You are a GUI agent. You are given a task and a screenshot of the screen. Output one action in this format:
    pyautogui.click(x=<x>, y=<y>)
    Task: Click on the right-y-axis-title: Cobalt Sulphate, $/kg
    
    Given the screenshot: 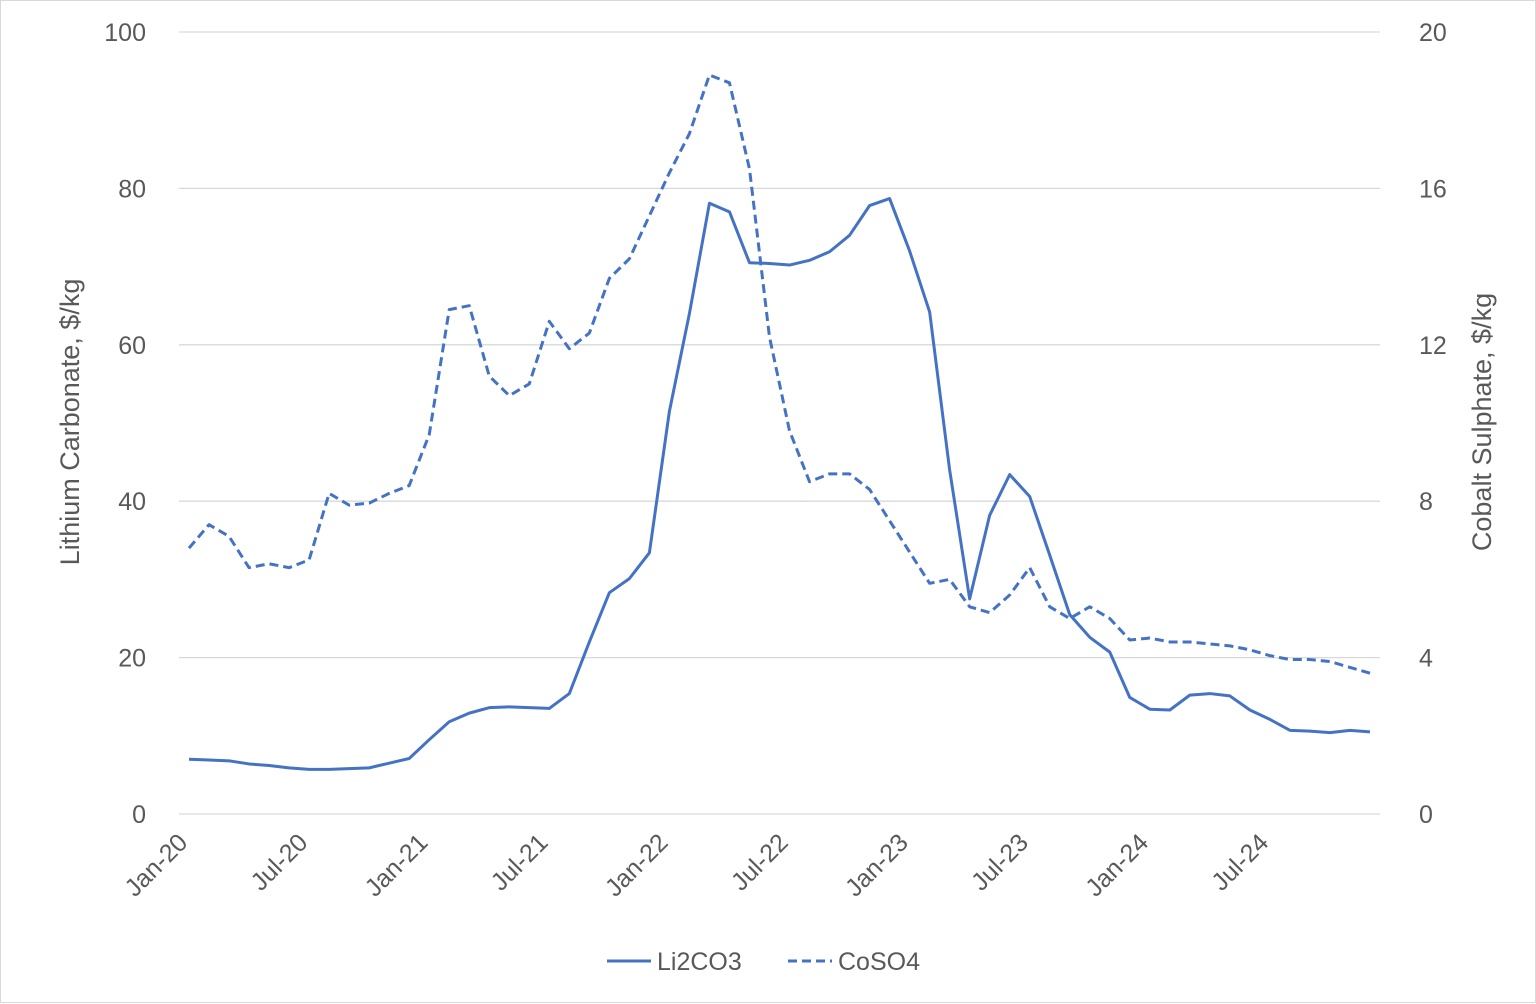 What is the action you would take?
    pyautogui.click(x=1482, y=422)
    